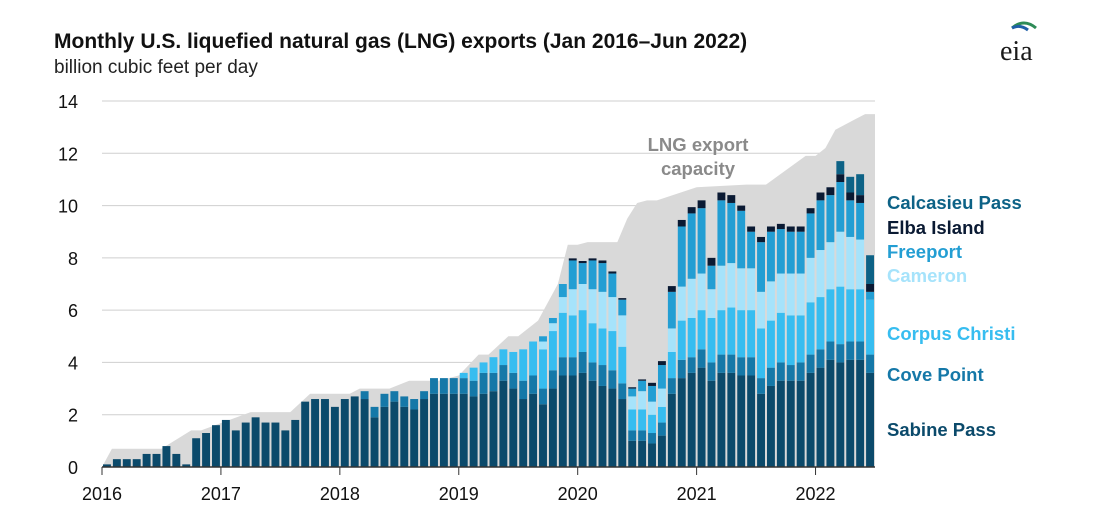 This screenshot has width=1107, height=513. I want to click on x-tick-label: 2017, so click(221, 494).